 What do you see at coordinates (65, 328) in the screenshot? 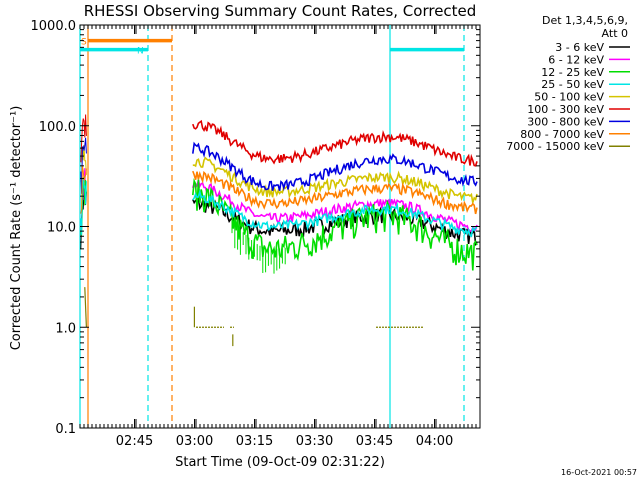
I see `y-tick-label: 1.0` at bounding box center [65, 328].